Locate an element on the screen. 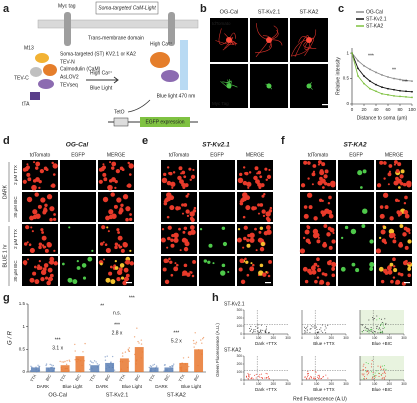 The width and height of the screenshot is (417, 403). membrane is located at coordinates (118, 24).